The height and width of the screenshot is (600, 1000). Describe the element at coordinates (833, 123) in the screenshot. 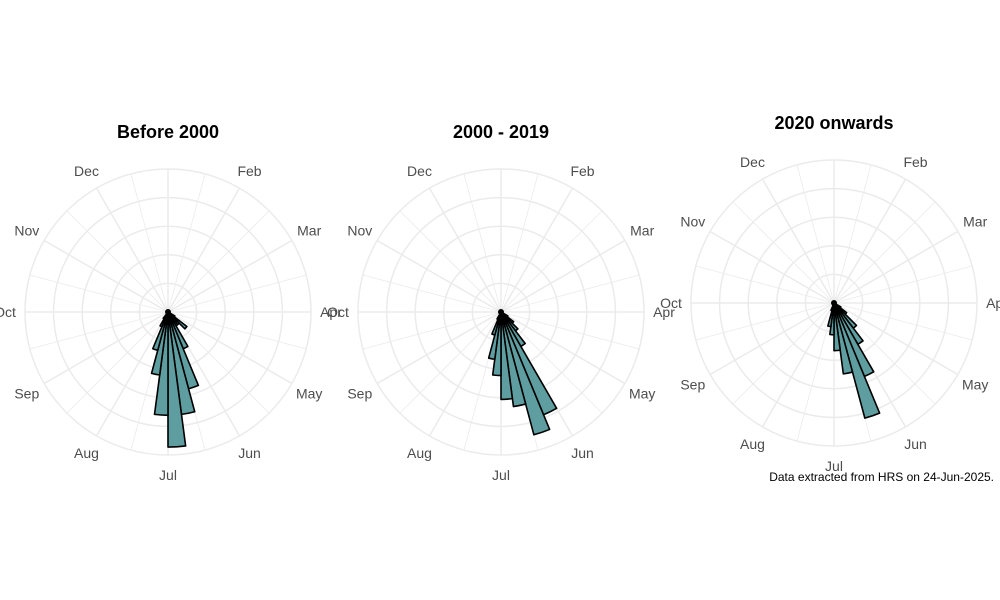

I see `panel-title: 2020 onwards` at that location.